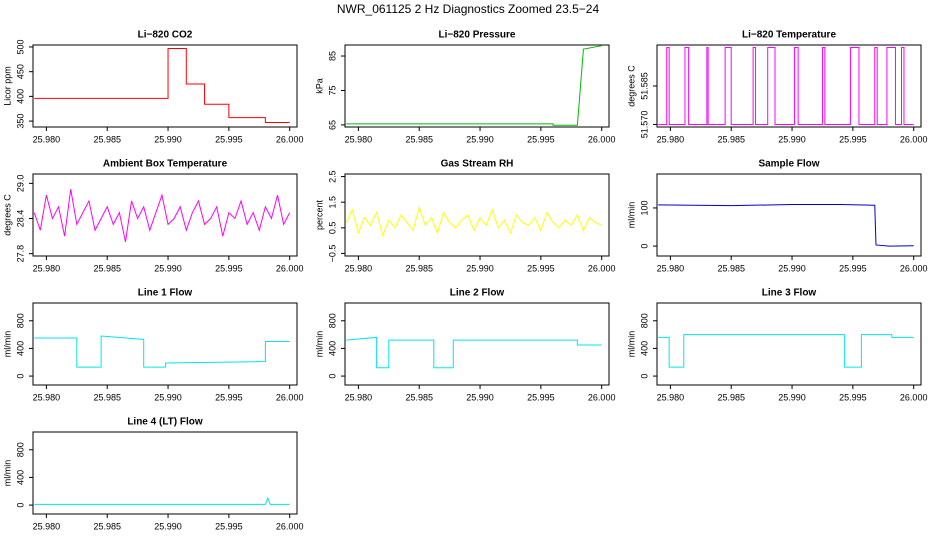 This screenshot has height=540, width=936. Describe the element at coordinates (477, 35) in the screenshot. I see `panel-title: Li−820 Pressure` at that location.